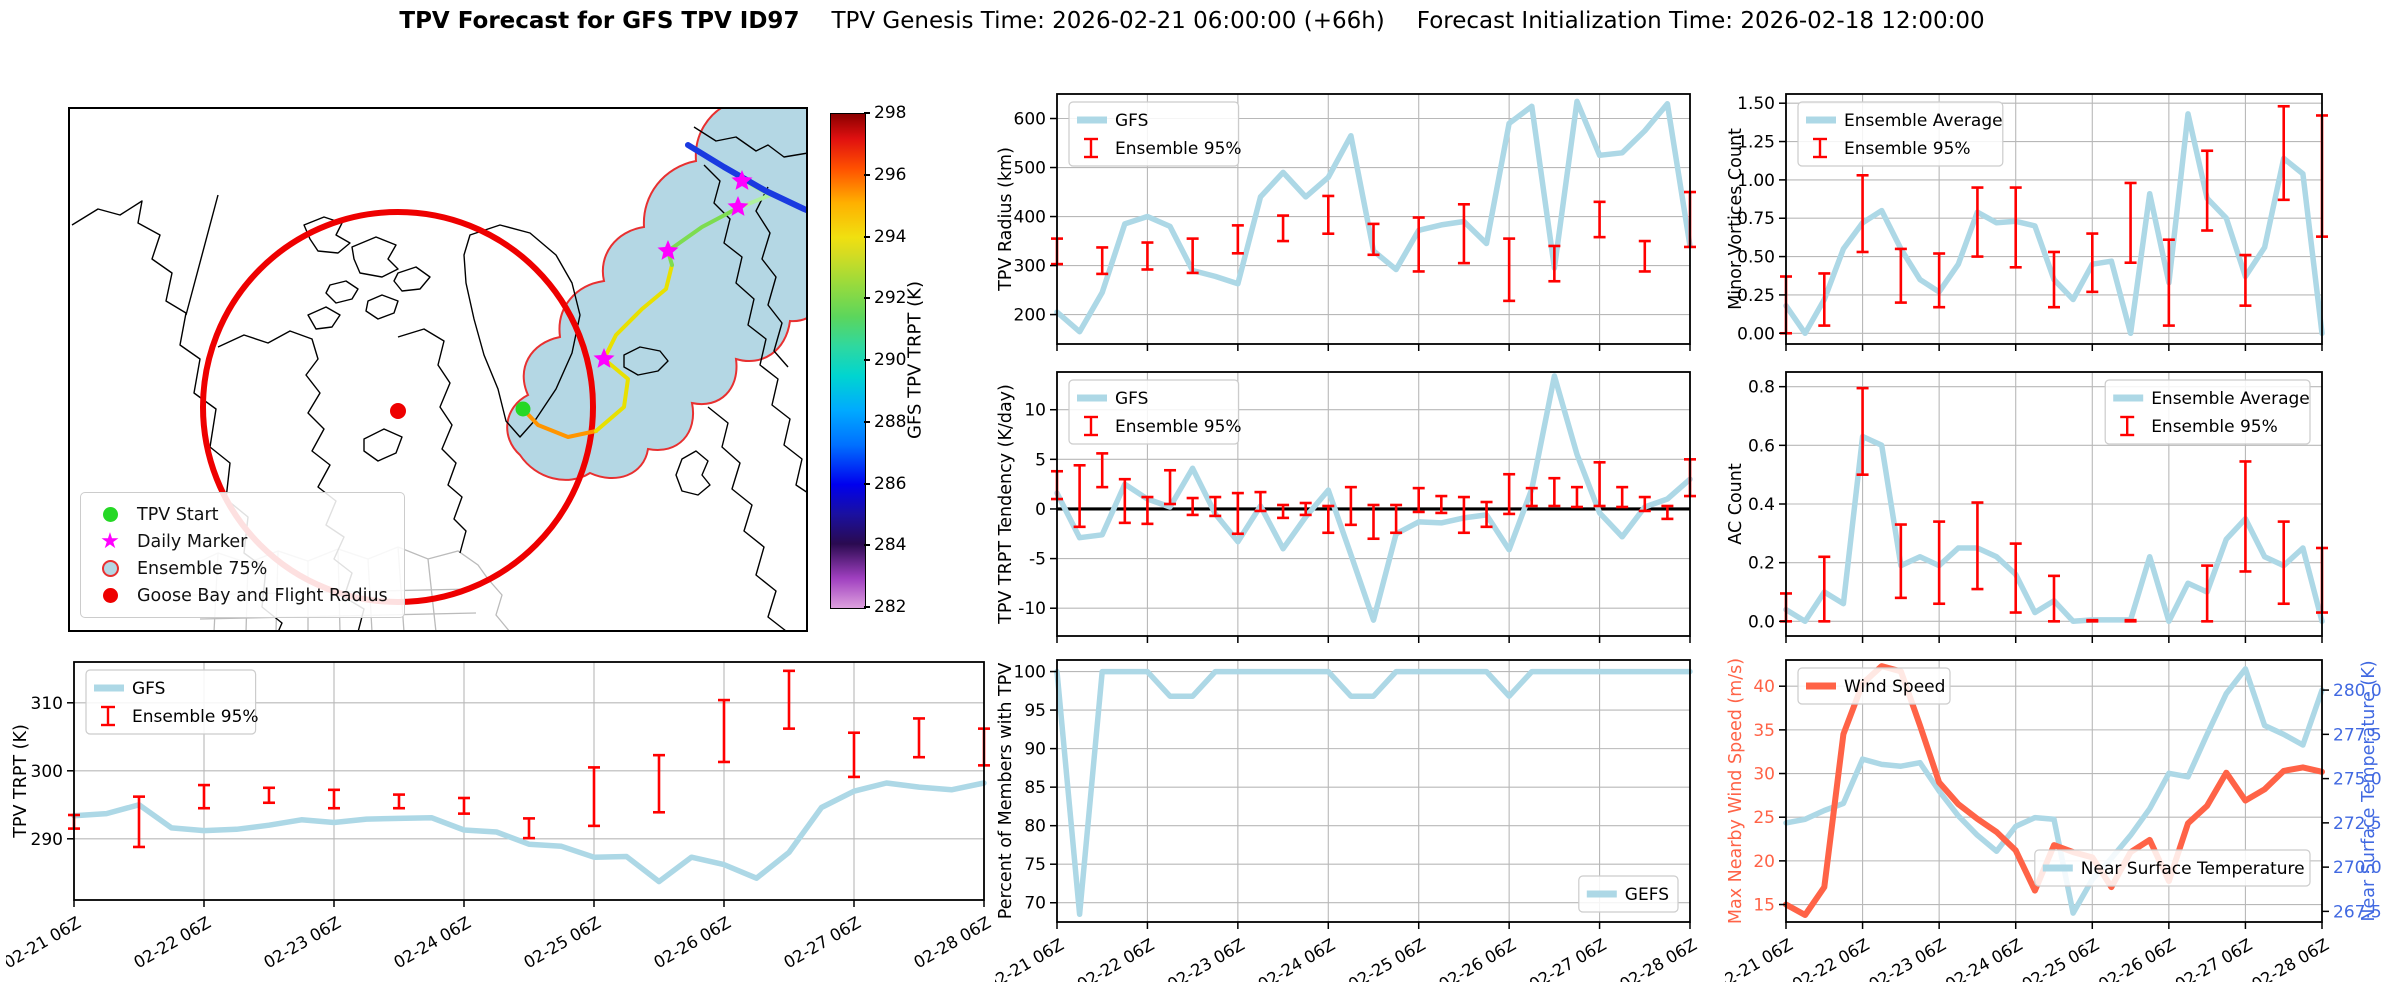 Image resolution: width=2384 pixels, height=982 pixels. What do you see at coordinates (178, 514) in the screenshot?
I see `map-legend-label: TPV Start` at bounding box center [178, 514].